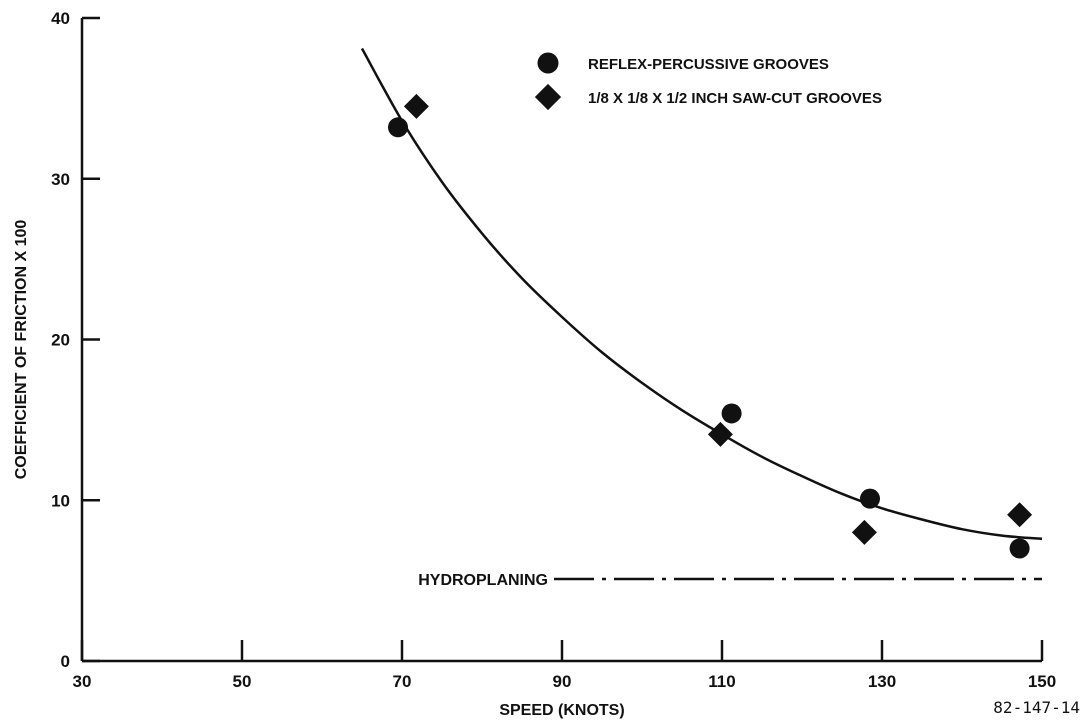  I want to click on y-tick-label: 30, so click(60, 179).